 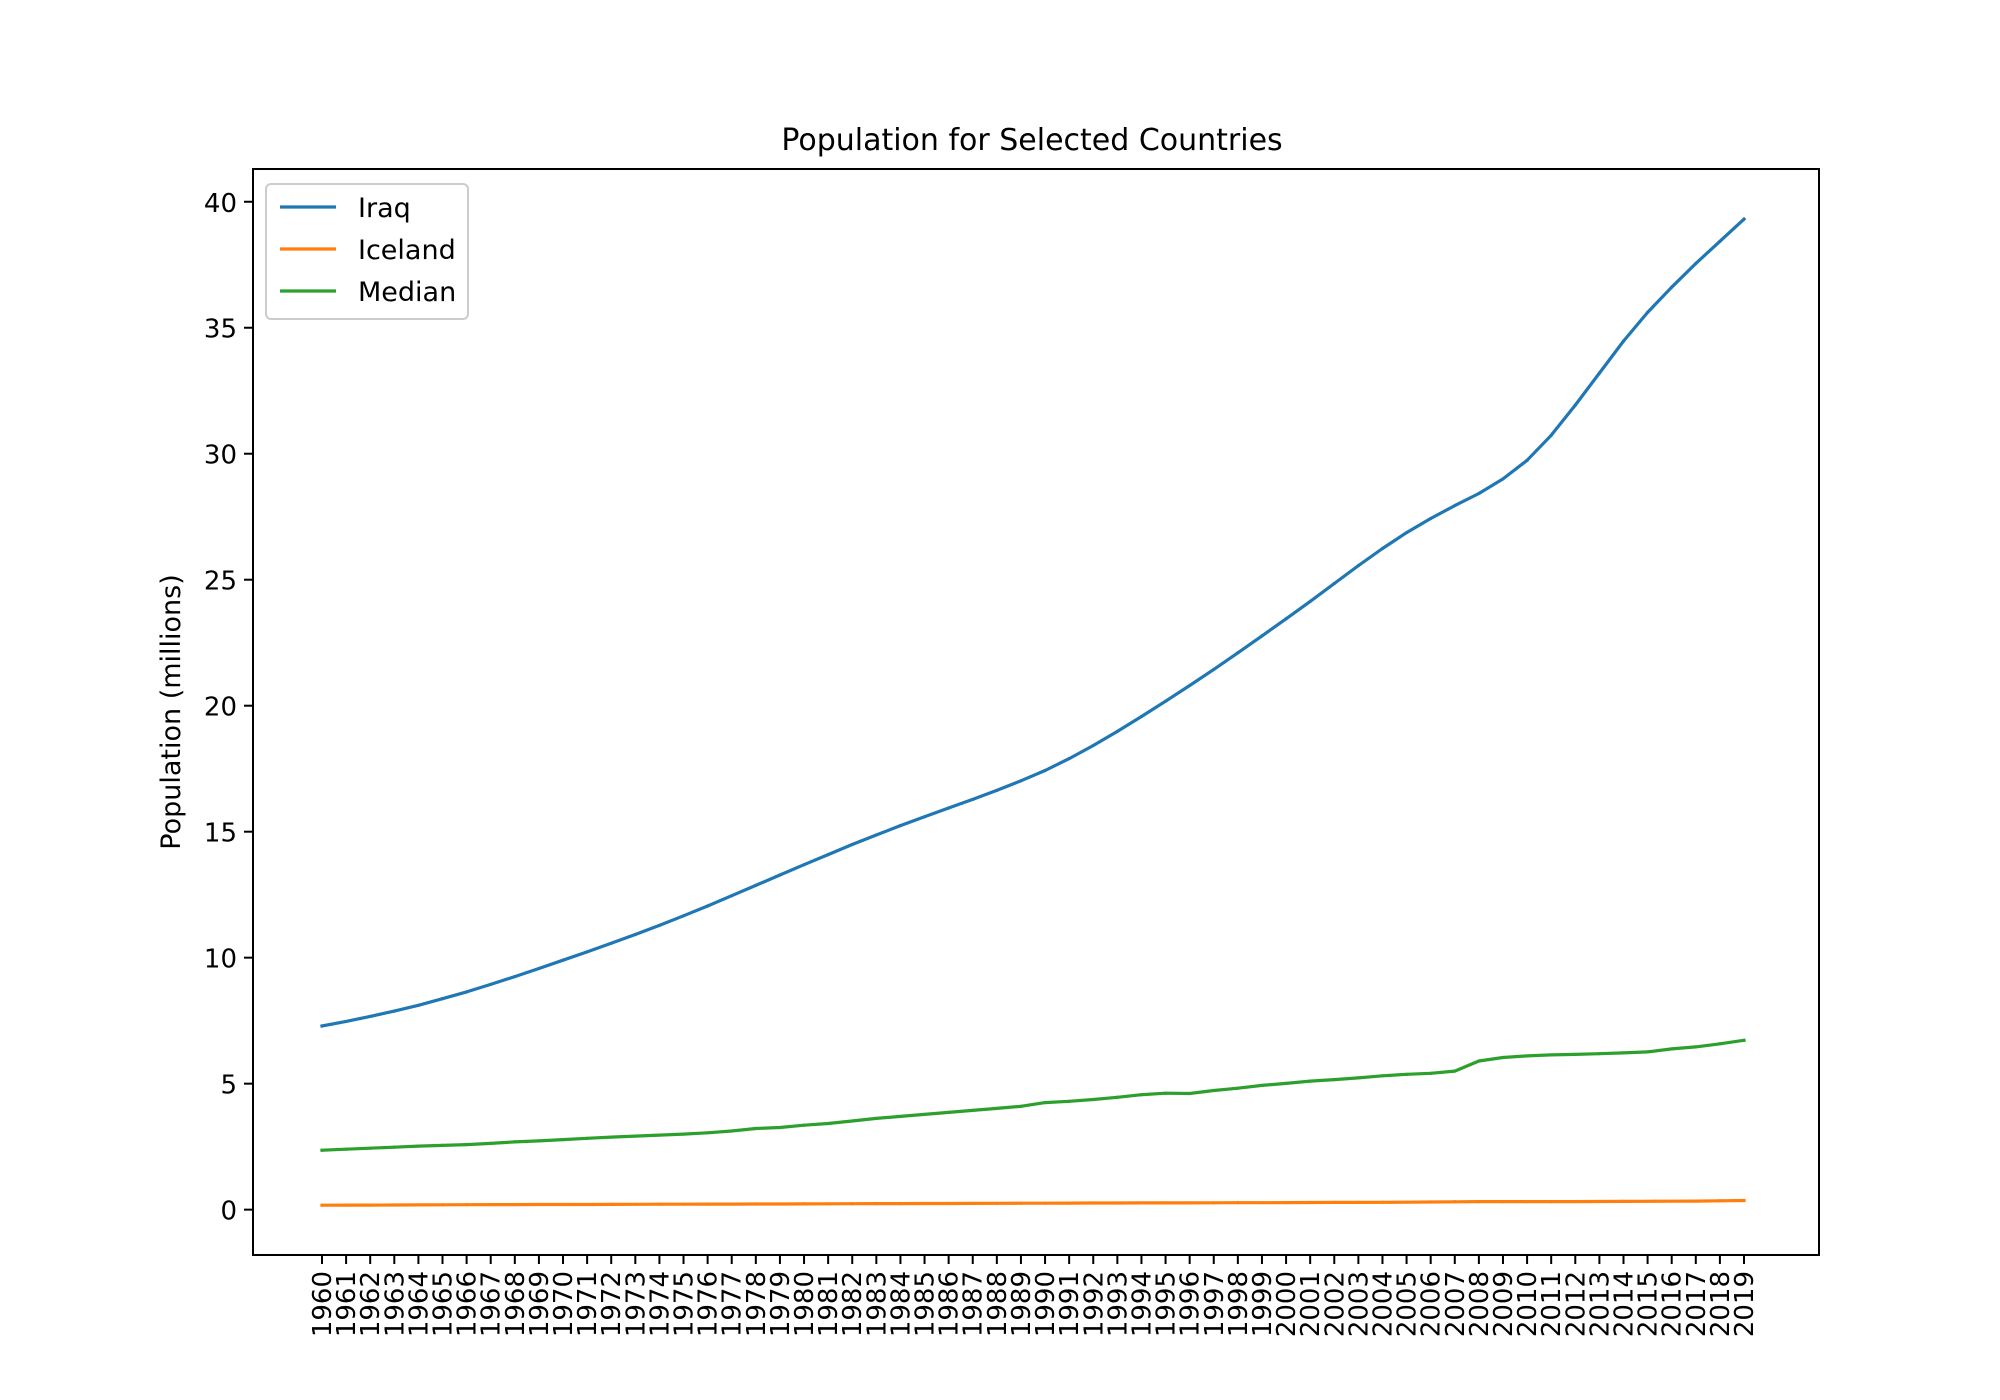 I want to click on x-tick-label: 2006, so click(x=1432, y=1304).